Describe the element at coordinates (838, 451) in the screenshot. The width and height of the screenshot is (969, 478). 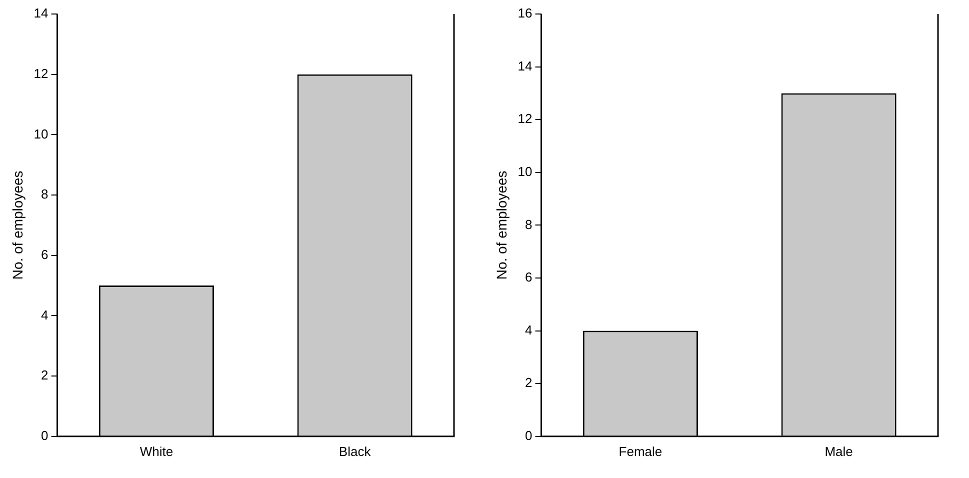
I see `x-tick-label: Male` at that location.